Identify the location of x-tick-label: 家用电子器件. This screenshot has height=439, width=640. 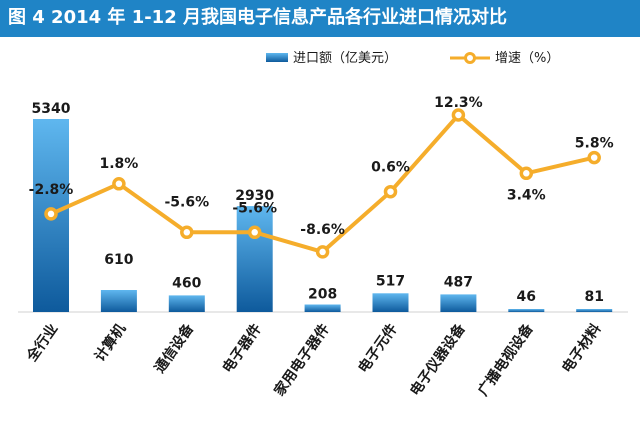
(302, 360).